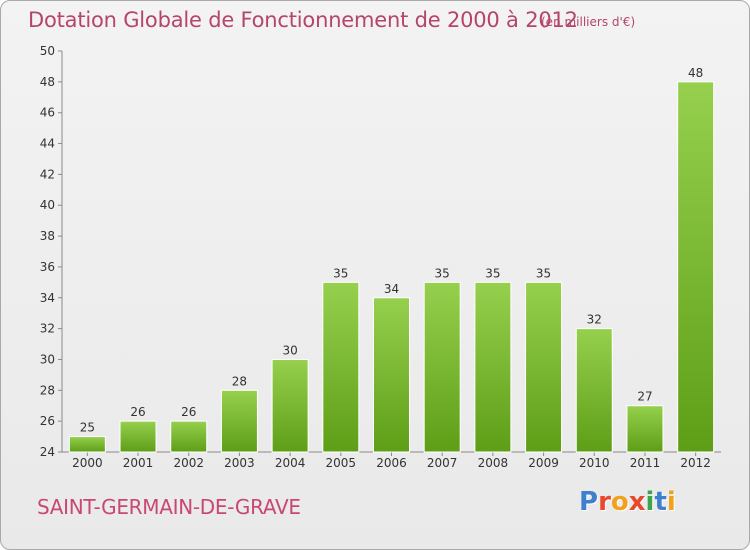 The width and height of the screenshot is (750, 550). Describe the element at coordinates (169, 507) in the screenshot. I see `commune-name: SAINT-GERMAIN-DE-GRAVE` at that location.